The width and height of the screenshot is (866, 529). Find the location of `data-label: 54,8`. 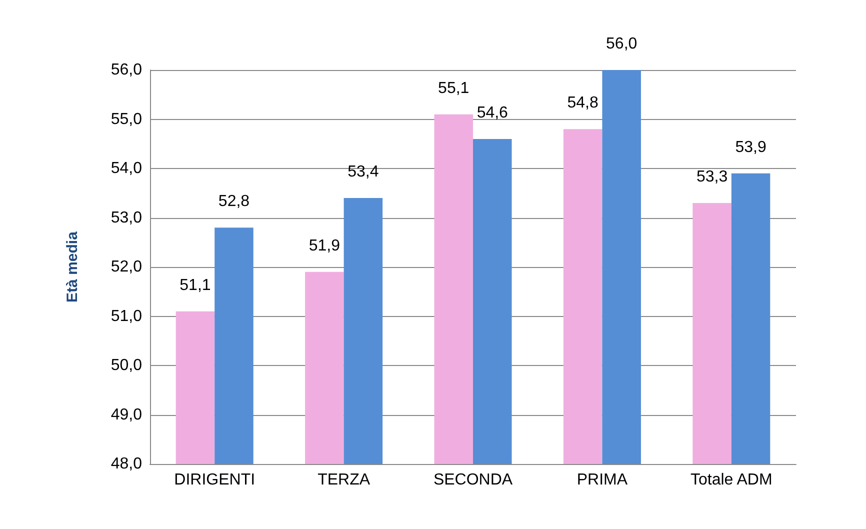

data-label: 54,8 is located at coordinates (582, 103).